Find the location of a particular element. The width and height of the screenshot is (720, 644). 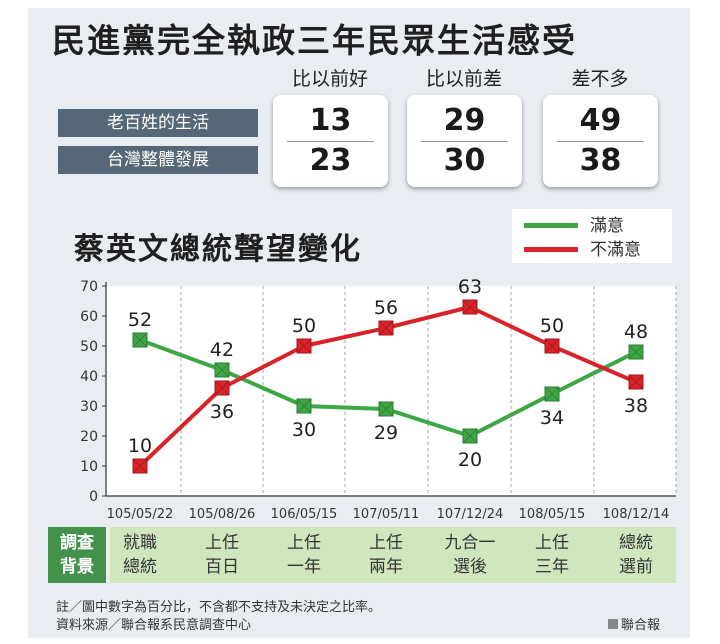

data-label-satisfied: 34 is located at coordinates (552, 418).